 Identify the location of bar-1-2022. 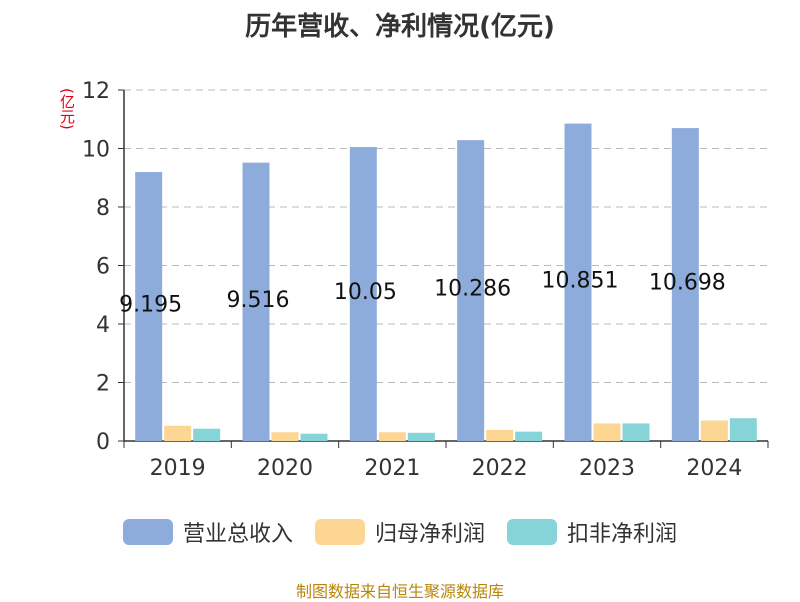
(471, 290).